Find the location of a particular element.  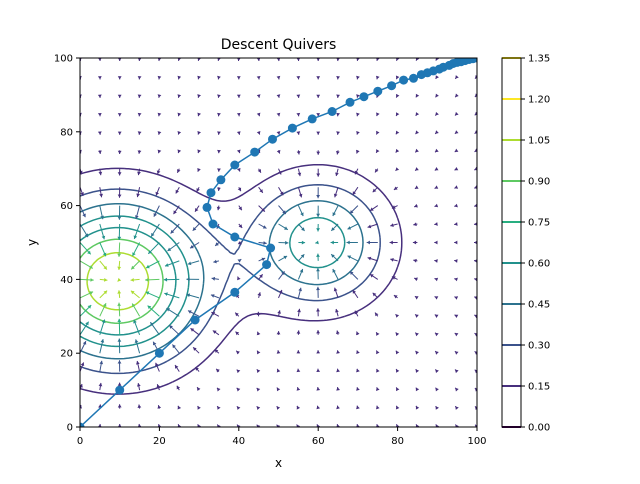

colorbar-tick-label: 0.00 is located at coordinates (539, 428).